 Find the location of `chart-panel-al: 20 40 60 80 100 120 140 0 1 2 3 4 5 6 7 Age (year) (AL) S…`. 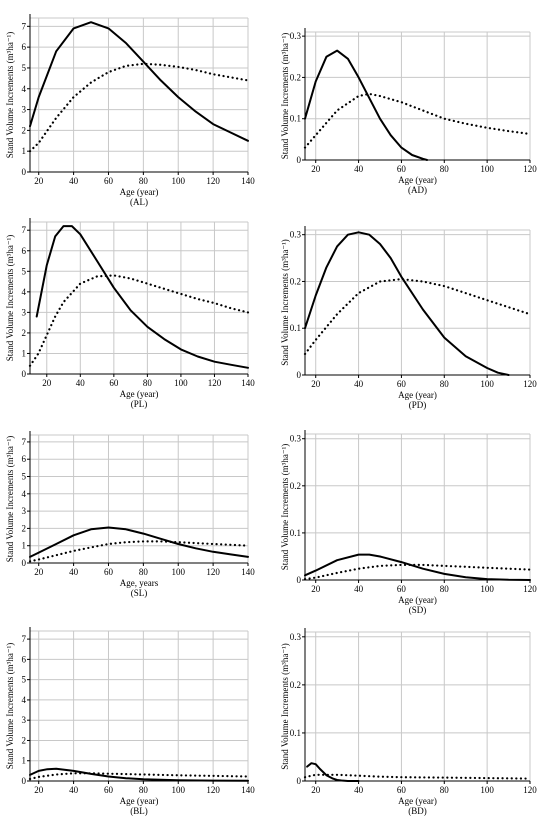

chart-panel-al: 20 40 60 80 100 120 140 0 1 2 3 4 5 6 7 Age (year) (AL) S… is located at coordinates (135, 105).